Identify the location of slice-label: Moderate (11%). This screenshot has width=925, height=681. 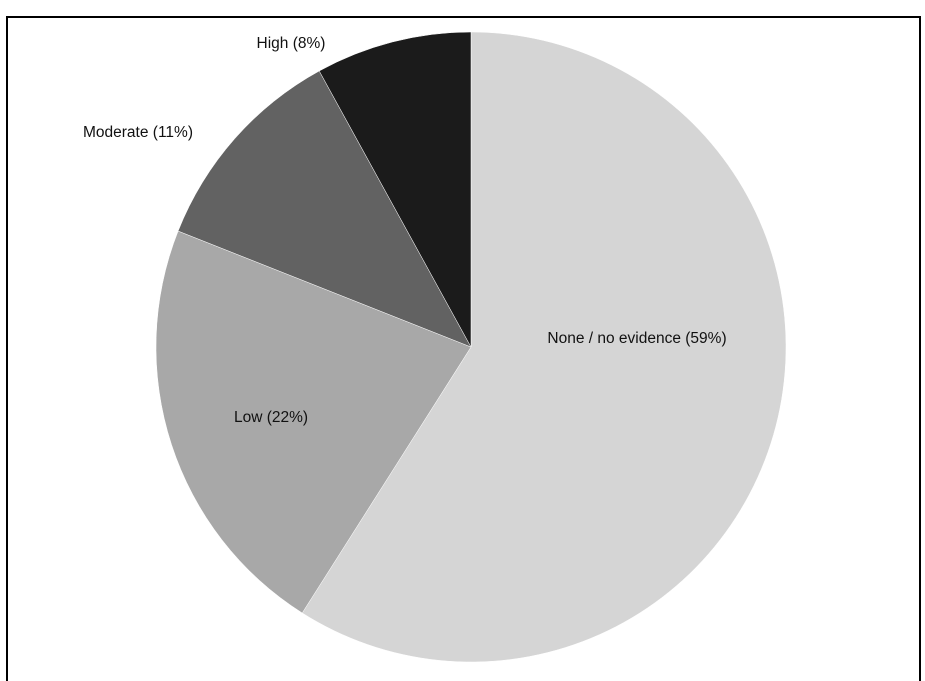
(138, 132).